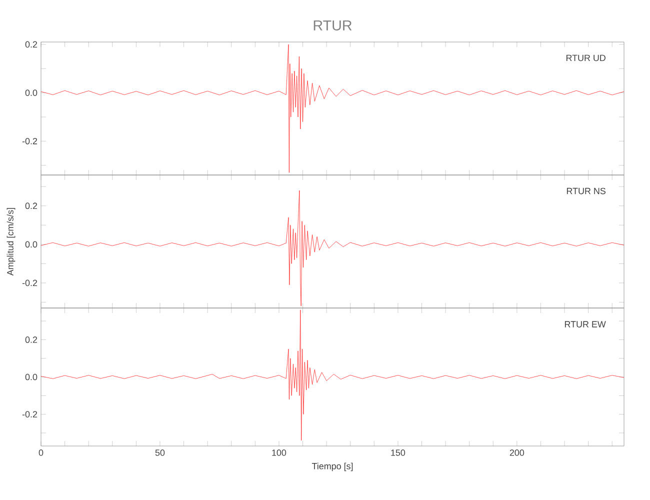 This screenshot has height=500, width=650. Describe the element at coordinates (585, 324) in the screenshot. I see `text: RTUR EW` at that location.